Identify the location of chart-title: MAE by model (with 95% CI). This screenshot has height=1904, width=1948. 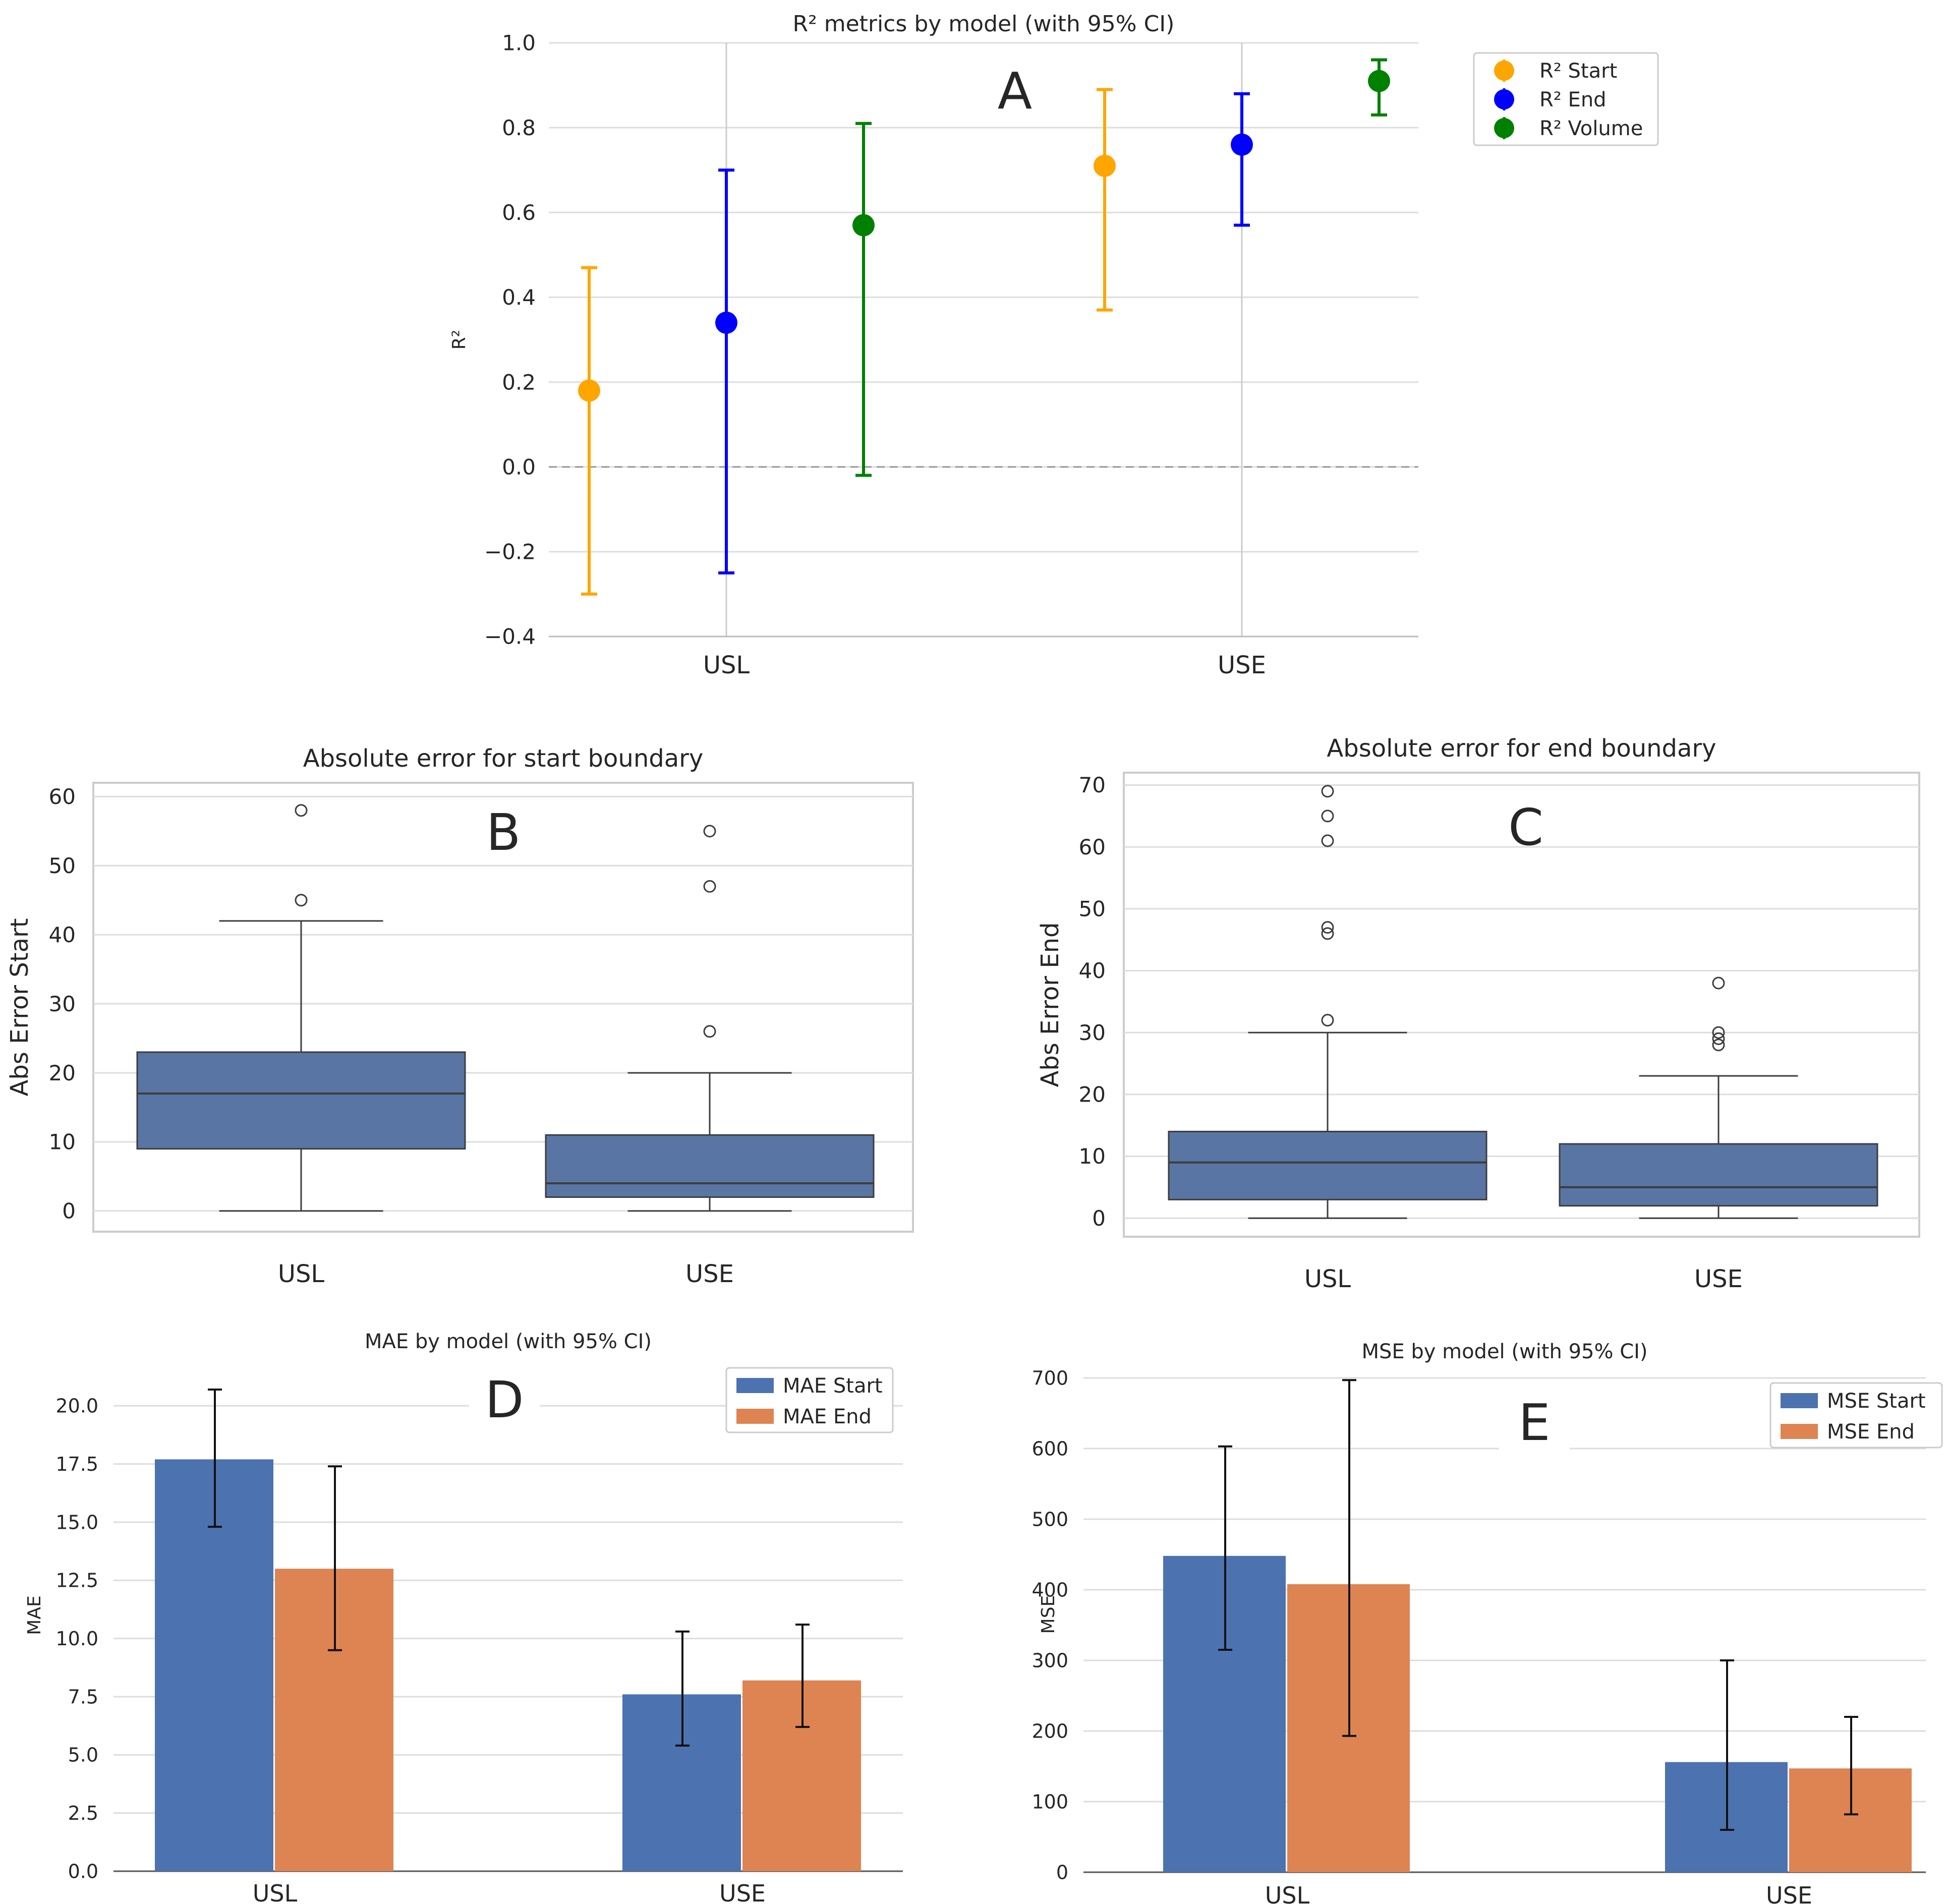
(509, 1341).